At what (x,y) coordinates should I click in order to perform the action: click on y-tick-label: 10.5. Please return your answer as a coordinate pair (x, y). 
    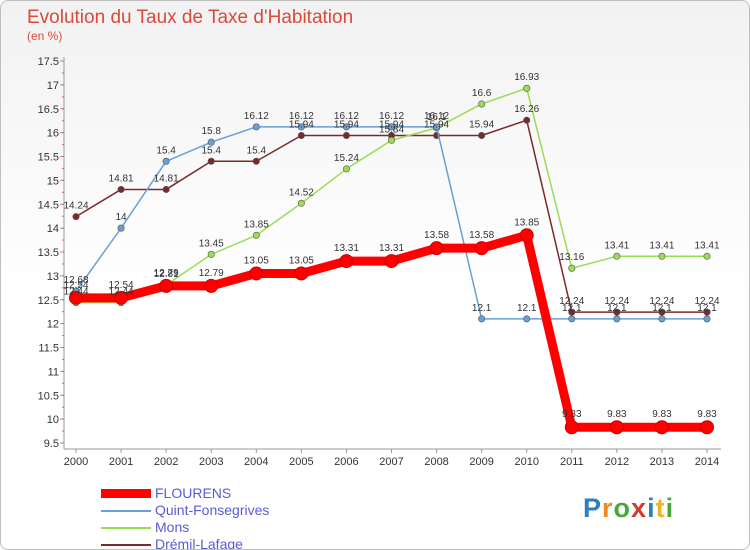
    Looking at the image, I should click on (48, 396).